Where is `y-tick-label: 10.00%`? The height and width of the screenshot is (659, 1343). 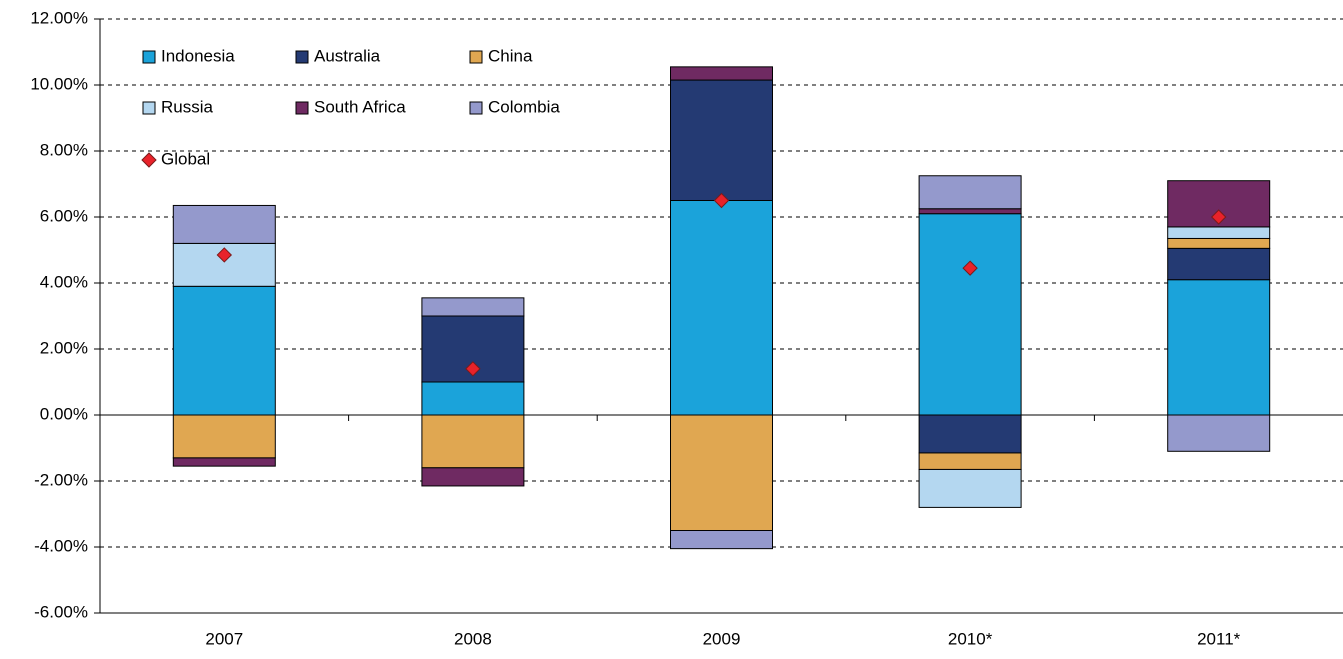
y-tick-label: 10.00% is located at coordinates (59, 83).